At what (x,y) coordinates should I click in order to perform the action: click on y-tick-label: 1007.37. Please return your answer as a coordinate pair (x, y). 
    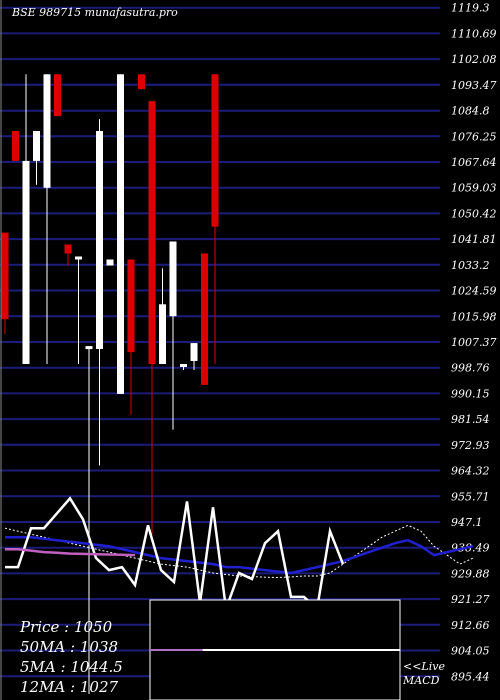
    Looking at the image, I should click on (474, 342).